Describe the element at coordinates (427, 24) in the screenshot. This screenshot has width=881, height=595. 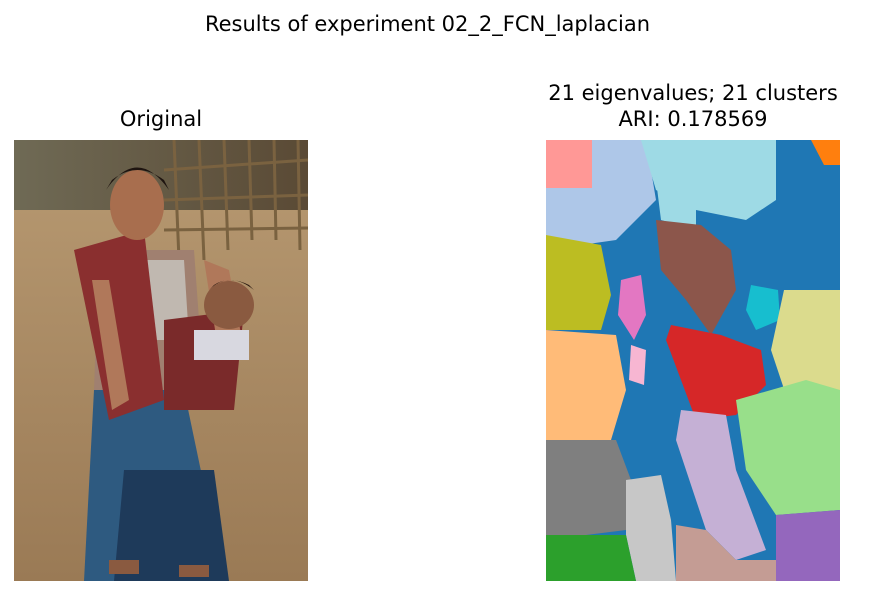
I see `figure-suptitle: Results of experiment 02_2_FCN_laplacian` at that location.